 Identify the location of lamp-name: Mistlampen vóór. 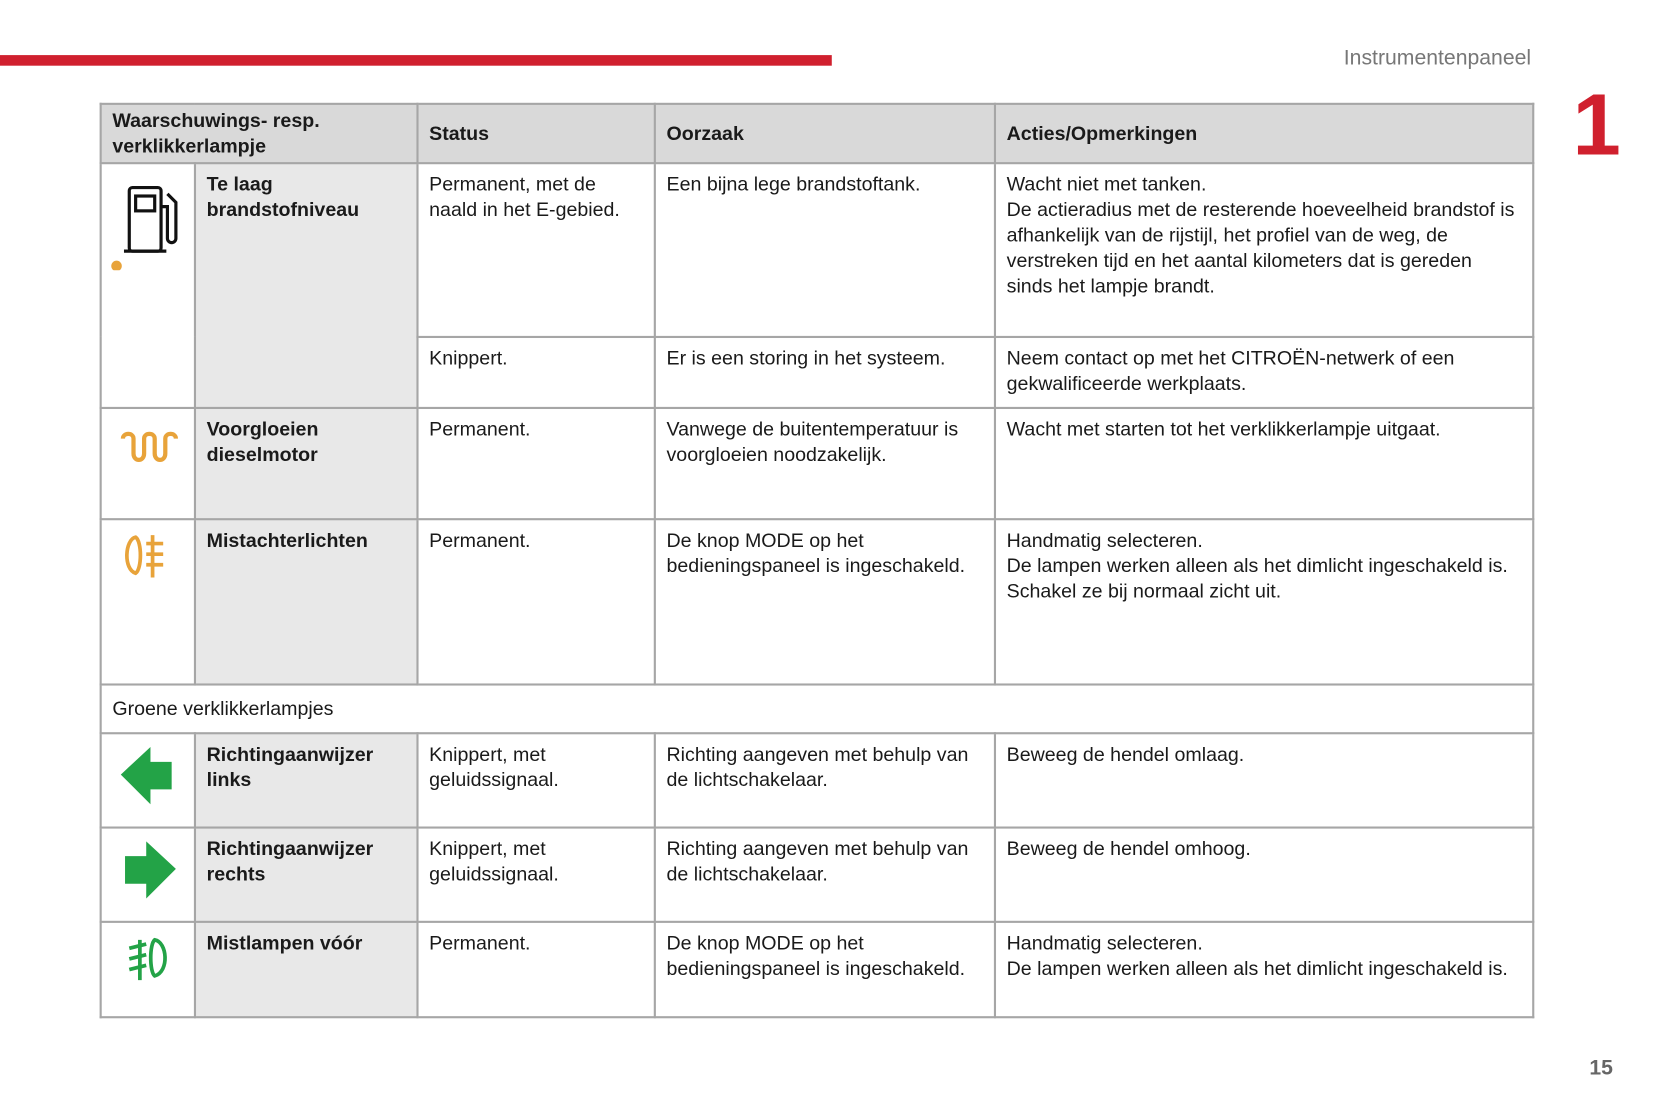
(306, 969).